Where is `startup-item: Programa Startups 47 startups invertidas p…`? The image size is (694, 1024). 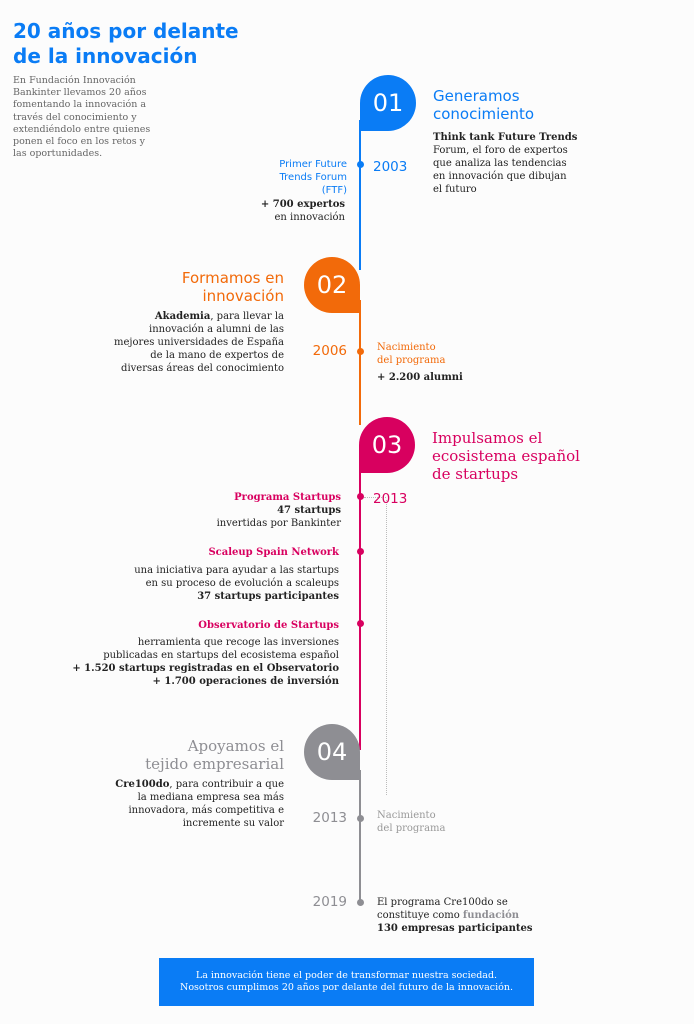 startup-item: Programa Startups 47 startups invertidas p… is located at coordinates (278, 510).